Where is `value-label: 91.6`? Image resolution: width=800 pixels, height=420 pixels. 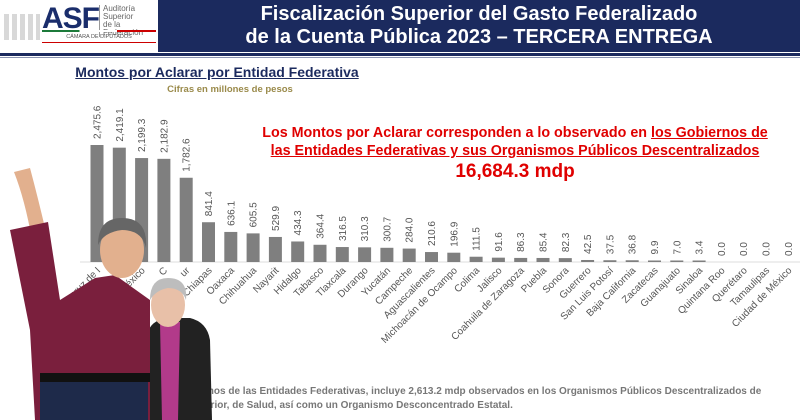 value-label: 91.6 is located at coordinates (499, 242).